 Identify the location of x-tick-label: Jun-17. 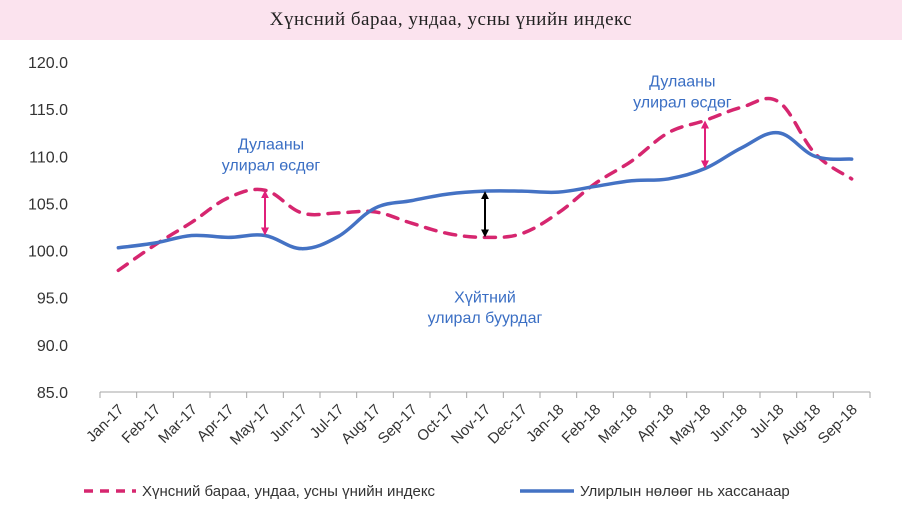
(288, 423).